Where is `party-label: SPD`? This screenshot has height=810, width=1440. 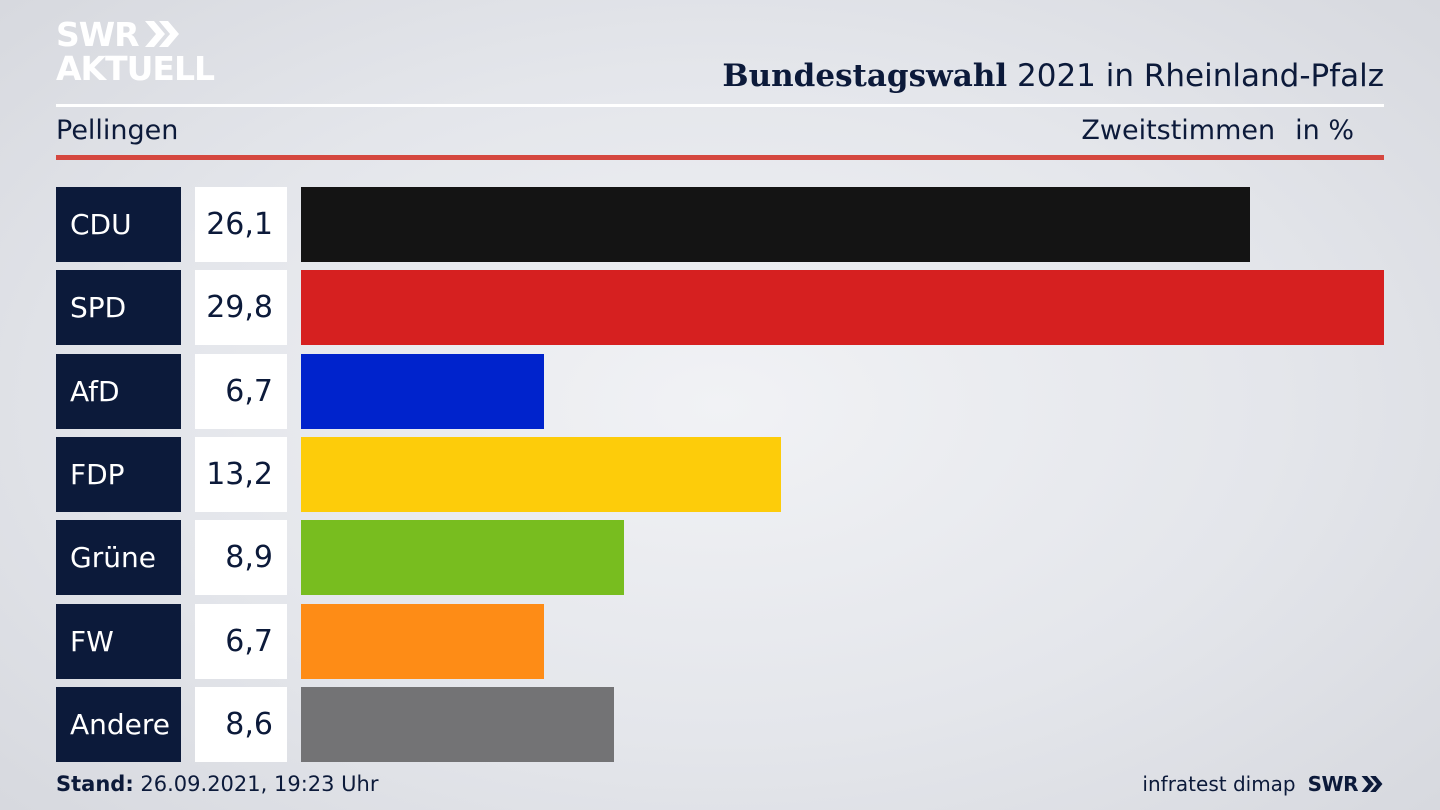
party-label: SPD is located at coordinates (118, 307).